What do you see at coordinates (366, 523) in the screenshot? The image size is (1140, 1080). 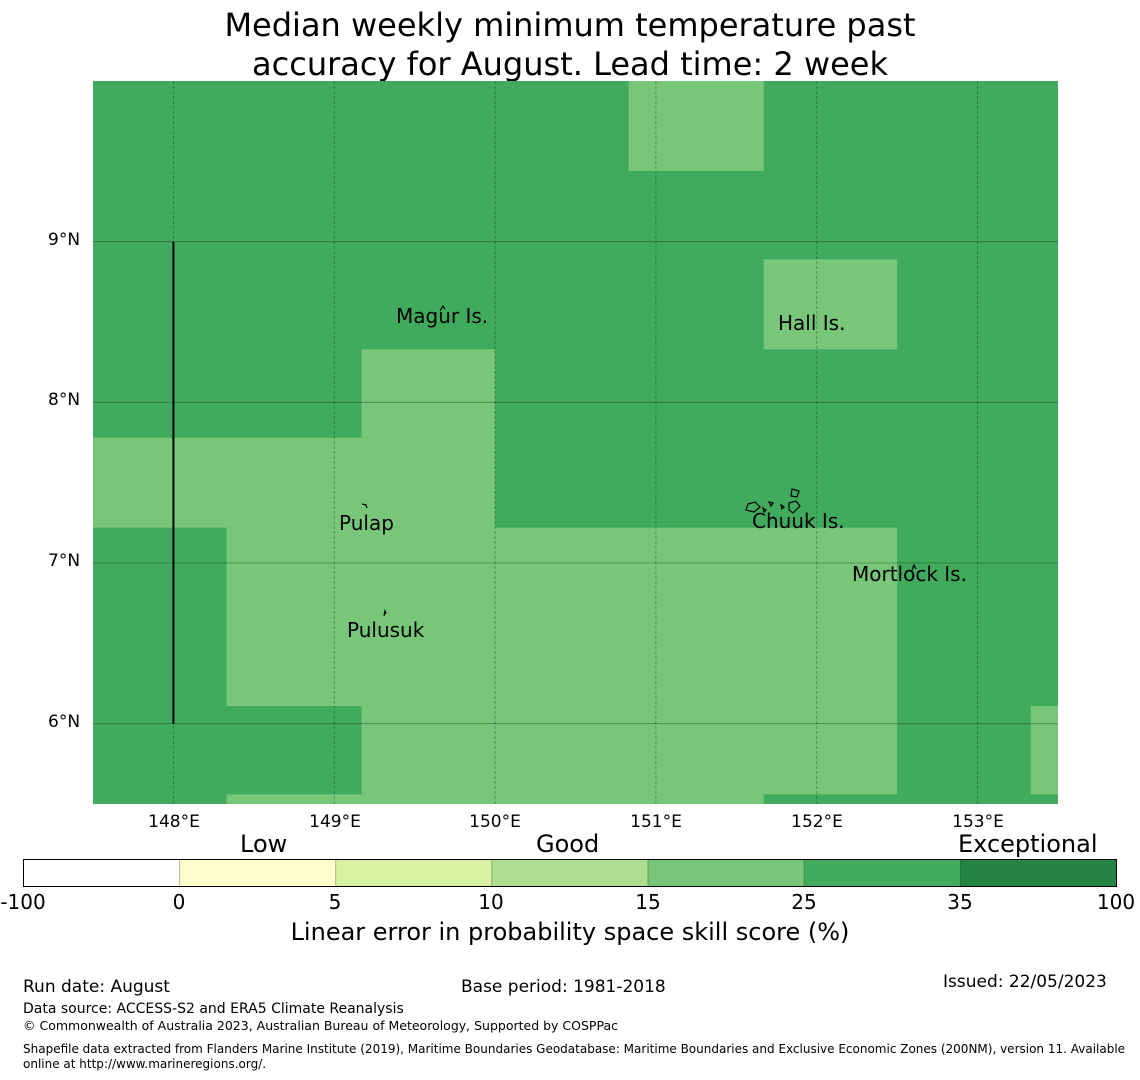 I see `place-label-pulap: Pulap` at bounding box center [366, 523].